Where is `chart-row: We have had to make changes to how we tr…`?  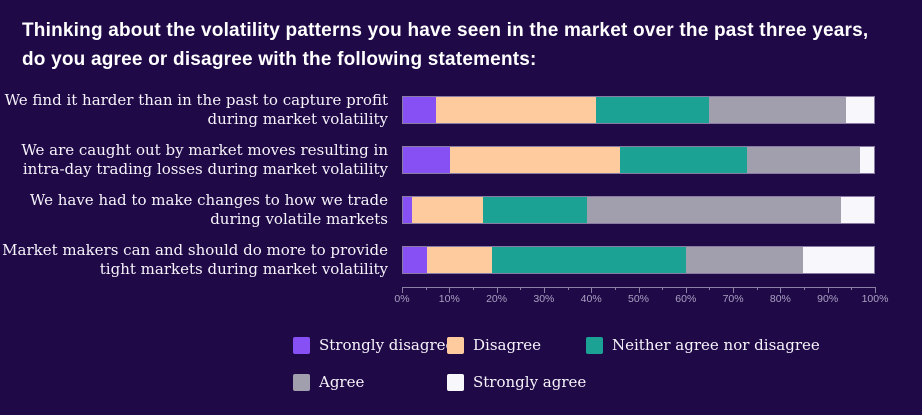
chart-row: We have had to make changes to how we tr… is located at coordinates (461, 209).